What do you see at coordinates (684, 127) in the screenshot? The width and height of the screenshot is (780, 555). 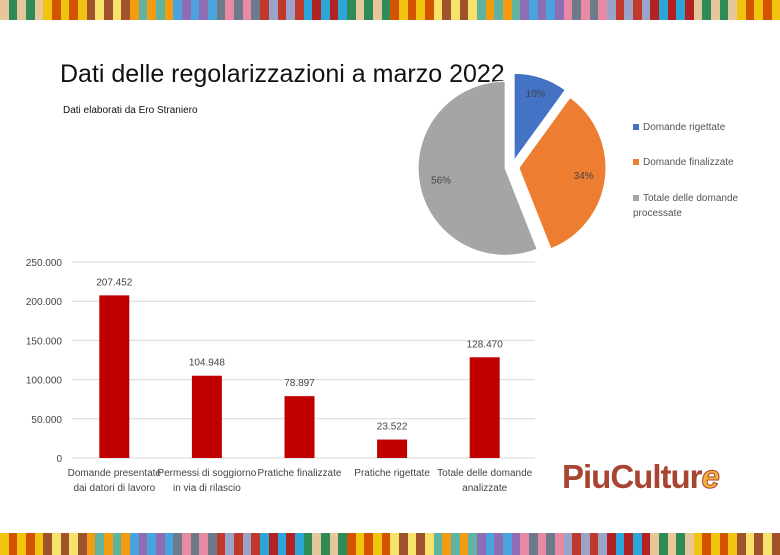 I see `legend-label: Domande rigettate` at bounding box center [684, 127].